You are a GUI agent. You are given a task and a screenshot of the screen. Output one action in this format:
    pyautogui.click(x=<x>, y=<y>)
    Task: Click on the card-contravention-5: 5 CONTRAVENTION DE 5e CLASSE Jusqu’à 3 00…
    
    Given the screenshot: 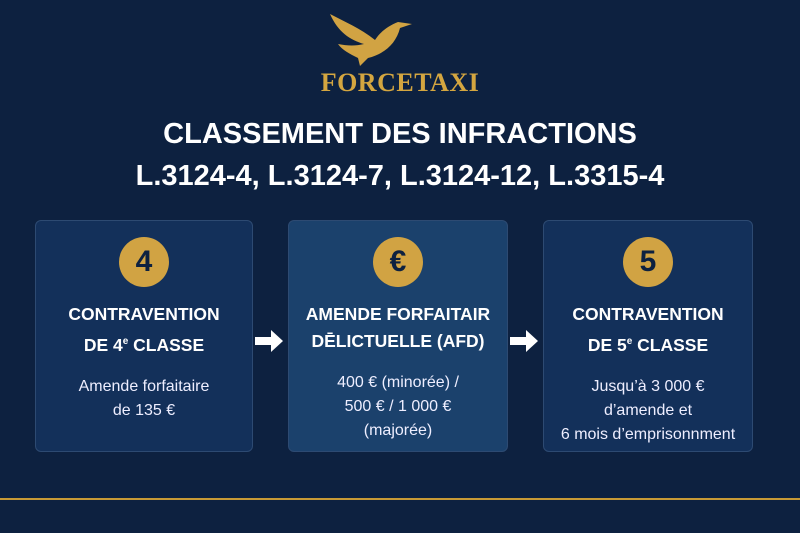 What is the action you would take?
    pyautogui.click(x=648, y=336)
    